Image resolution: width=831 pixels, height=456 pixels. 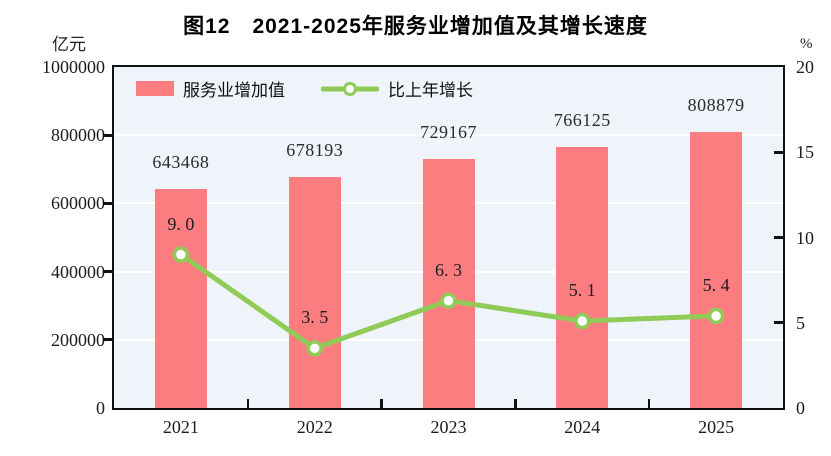 What do you see at coordinates (62, 228) in the screenshot?
I see `left-axis-tick-labels: 0 200000 400000 600000 800000 1000000` at bounding box center [62, 228].